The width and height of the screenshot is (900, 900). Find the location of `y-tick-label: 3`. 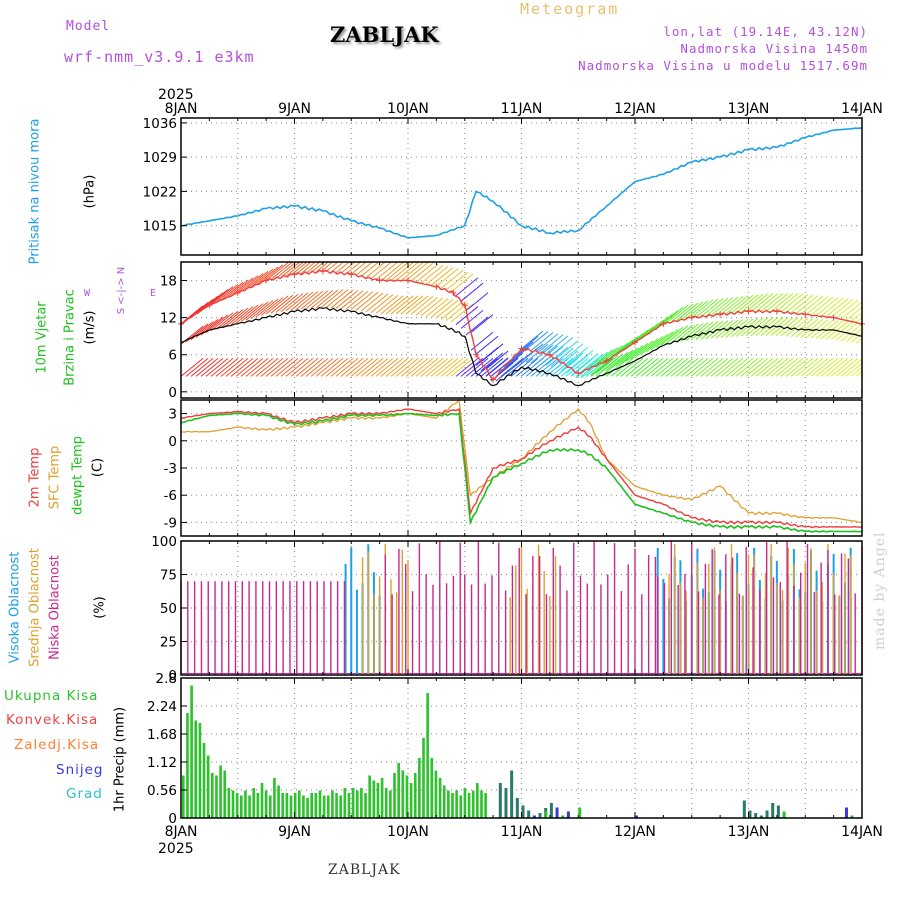

y-tick-label: 3 is located at coordinates (172, 415).